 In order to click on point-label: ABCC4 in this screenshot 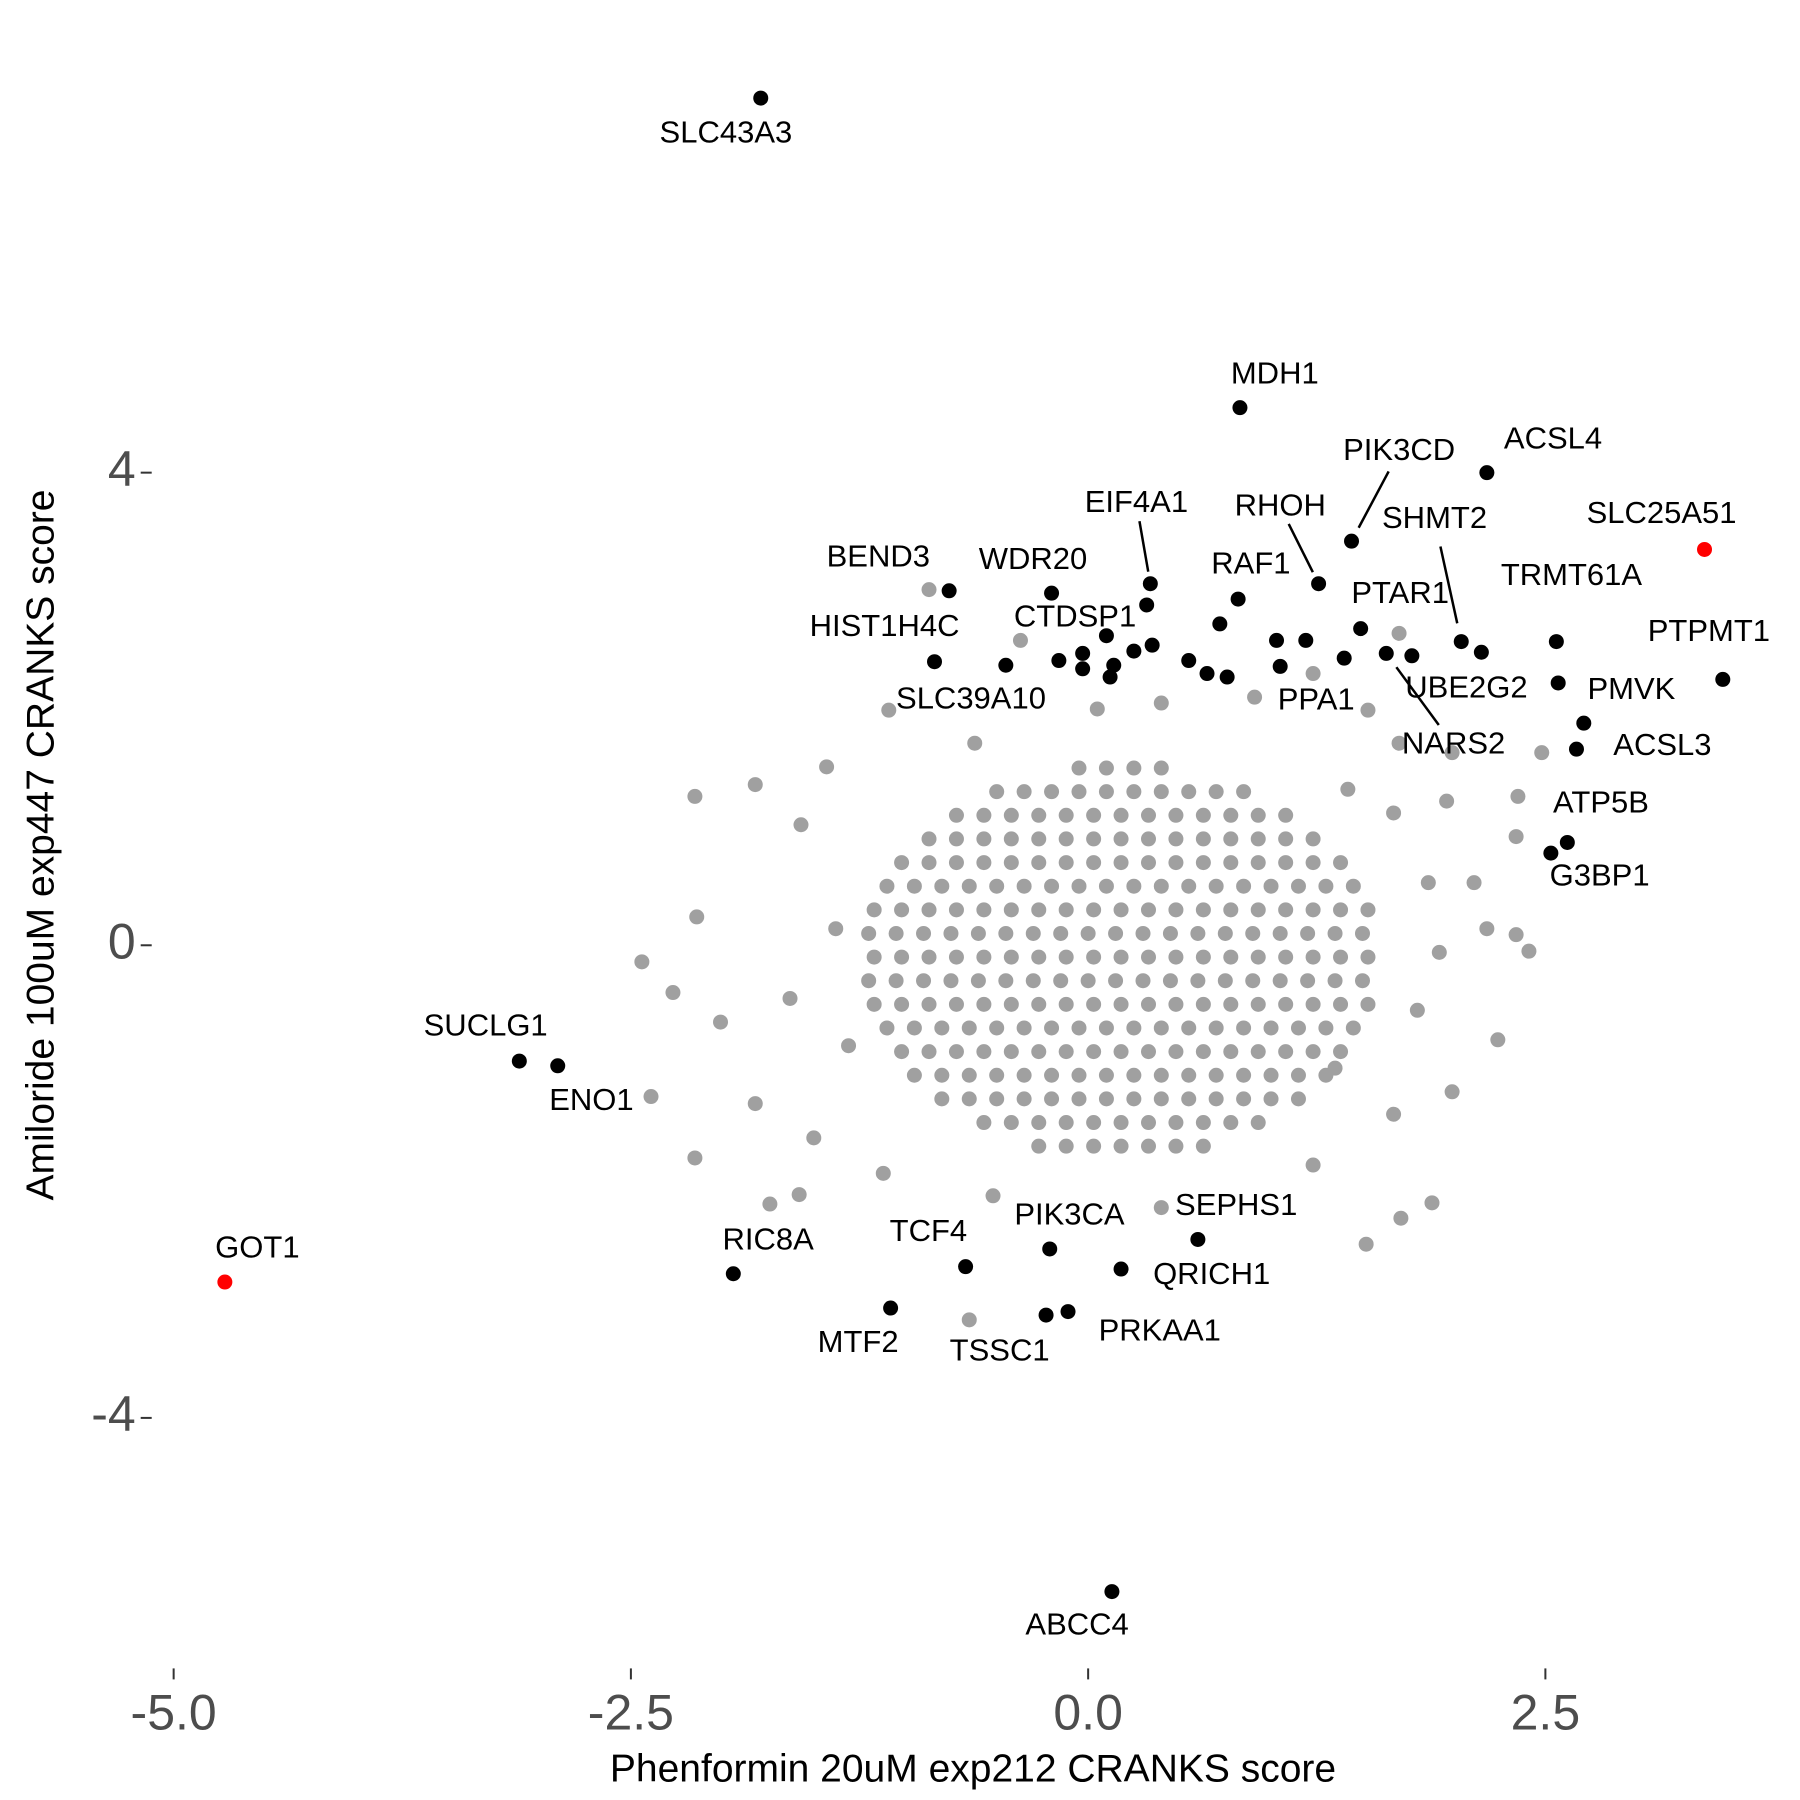, I will do `click(1076, 1624)`.